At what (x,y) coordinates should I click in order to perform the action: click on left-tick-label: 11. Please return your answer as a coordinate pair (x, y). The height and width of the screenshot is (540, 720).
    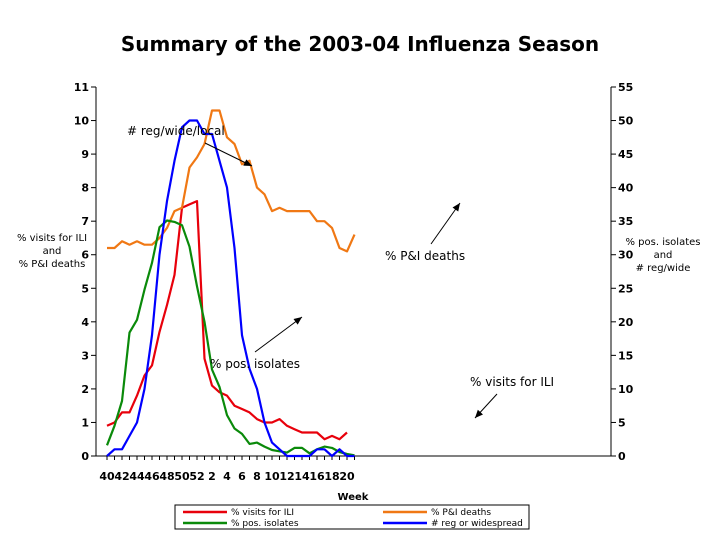
    Looking at the image, I should click on (81, 87).